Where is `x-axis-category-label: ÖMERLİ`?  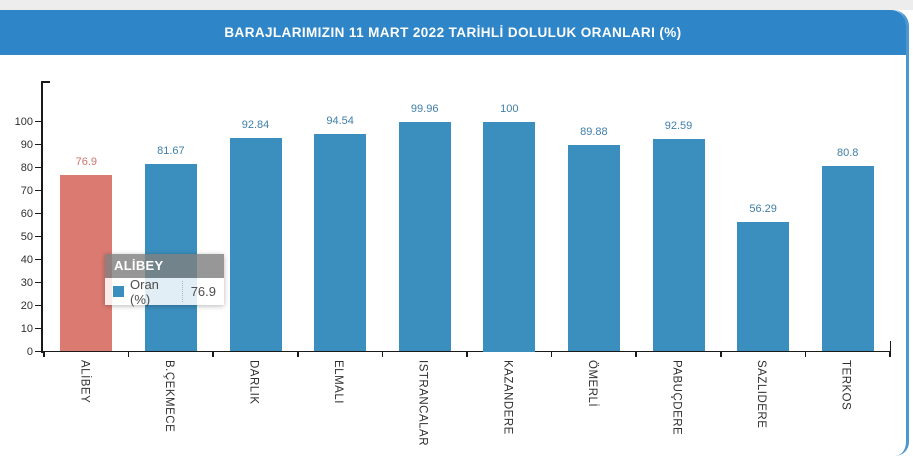 x-axis-category-label: ÖMERLİ is located at coordinates (591, 383).